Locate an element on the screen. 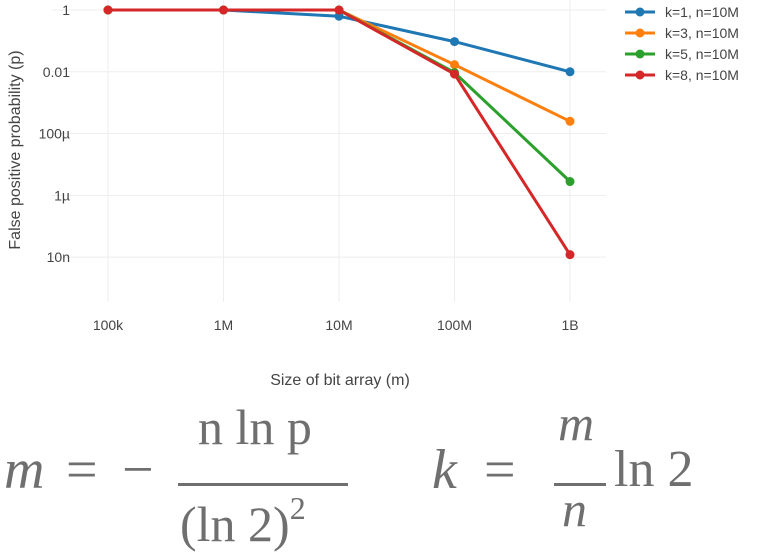  legend-label: k=8, n=10M is located at coordinates (702, 75).